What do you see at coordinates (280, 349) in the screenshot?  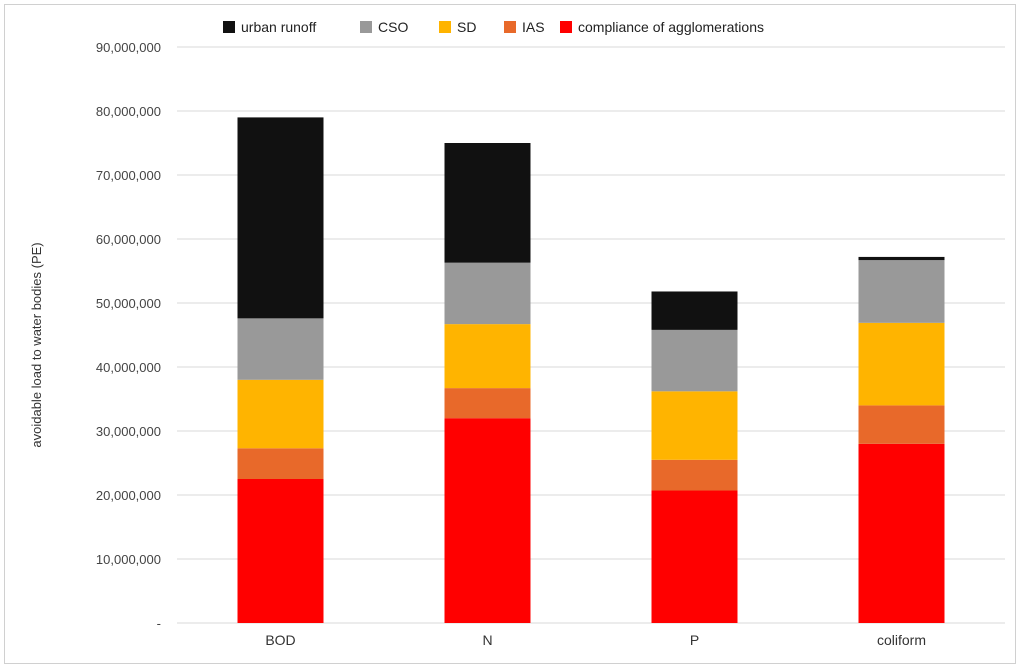 I see `bar-segment-cso-bod` at bounding box center [280, 349].